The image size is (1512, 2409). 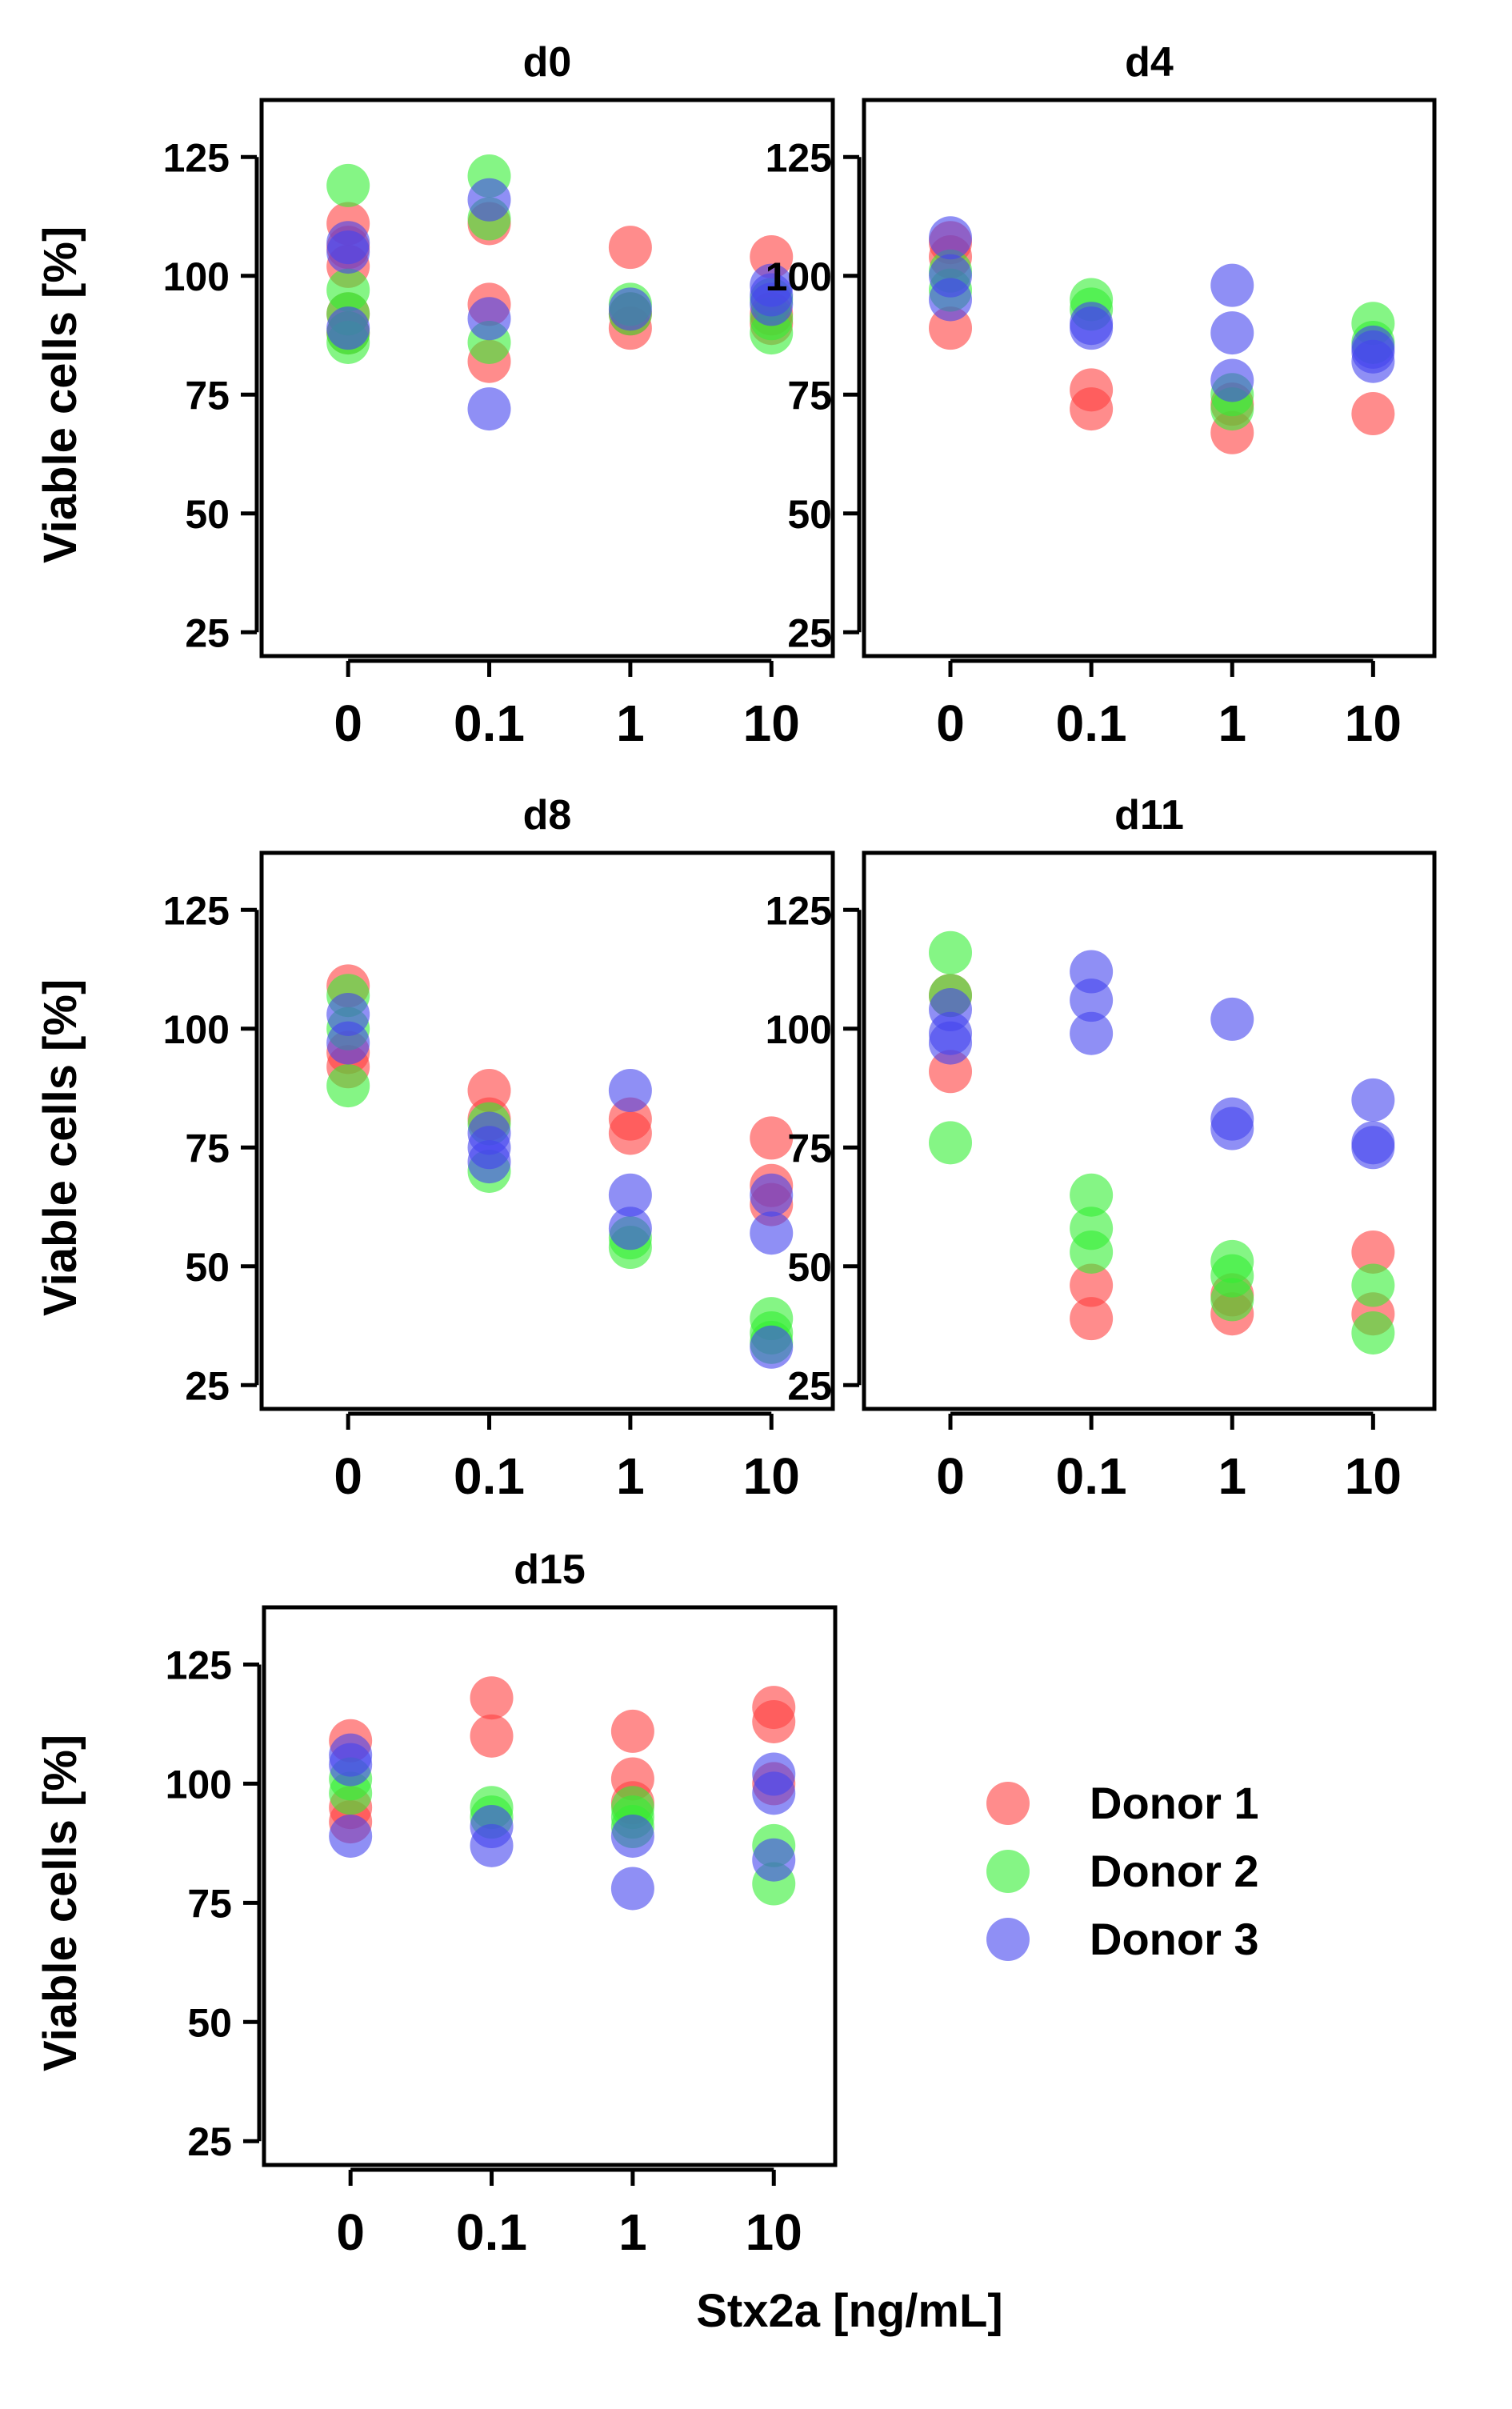 I want to click on panel-title: d0, so click(x=547, y=63).